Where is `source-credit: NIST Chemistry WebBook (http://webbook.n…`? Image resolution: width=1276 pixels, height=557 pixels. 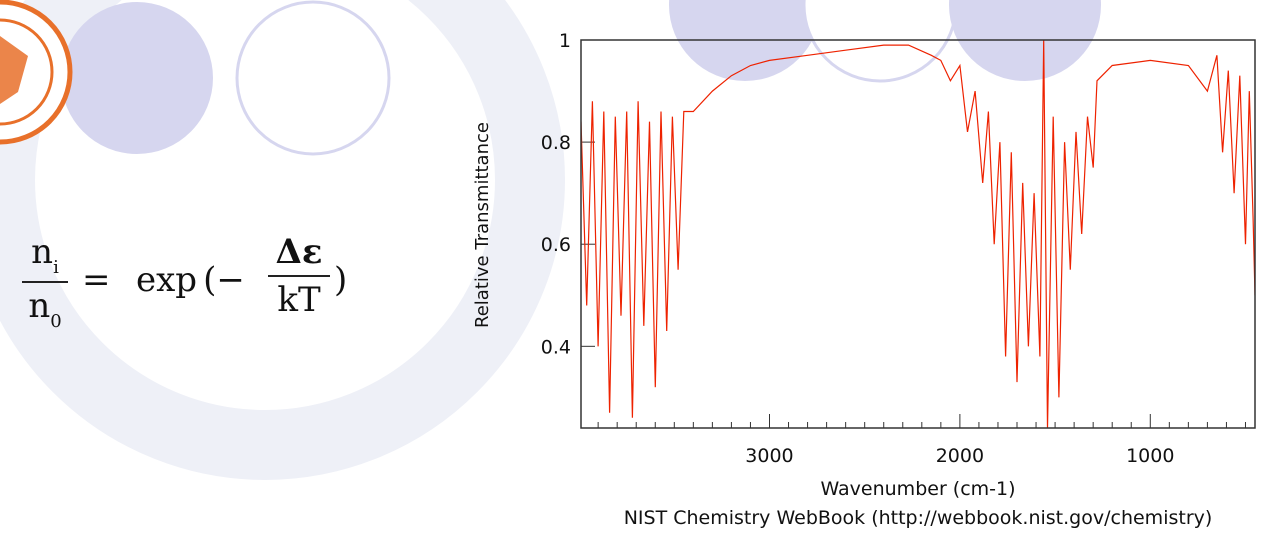
source-credit: NIST Chemistry WebBook (http://webbook.n… is located at coordinates (918, 518).